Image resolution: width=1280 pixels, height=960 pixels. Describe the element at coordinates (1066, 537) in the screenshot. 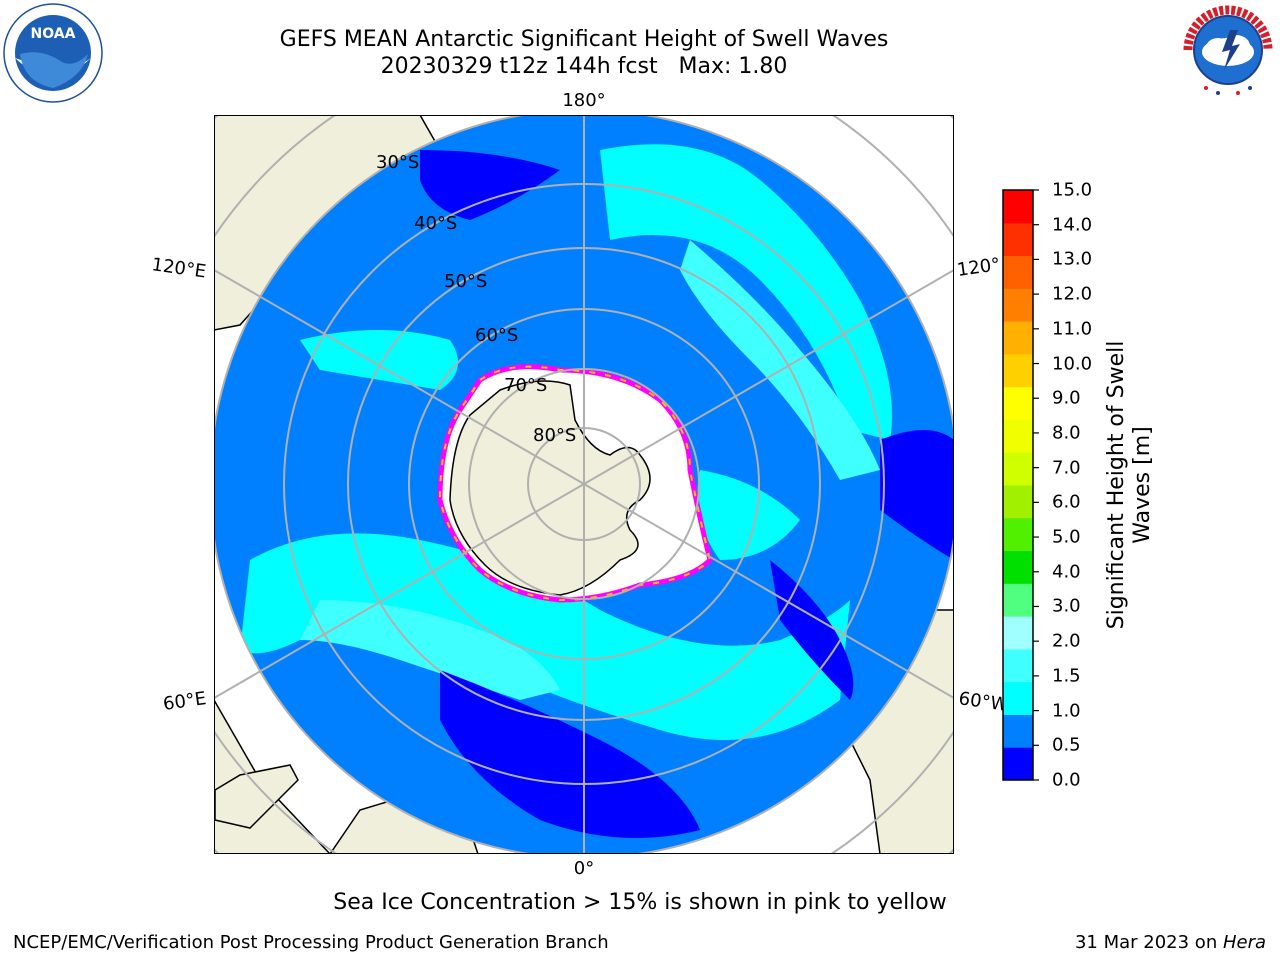

I see `colorbar-tick-label: 5.0` at that location.